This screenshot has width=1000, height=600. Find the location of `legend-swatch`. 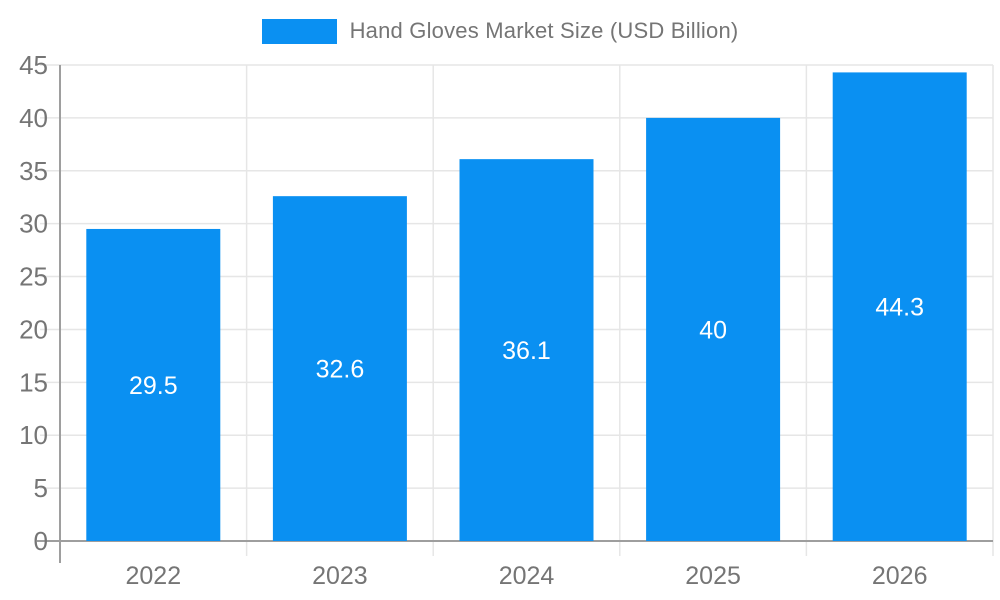

legend-swatch is located at coordinates (299, 31).